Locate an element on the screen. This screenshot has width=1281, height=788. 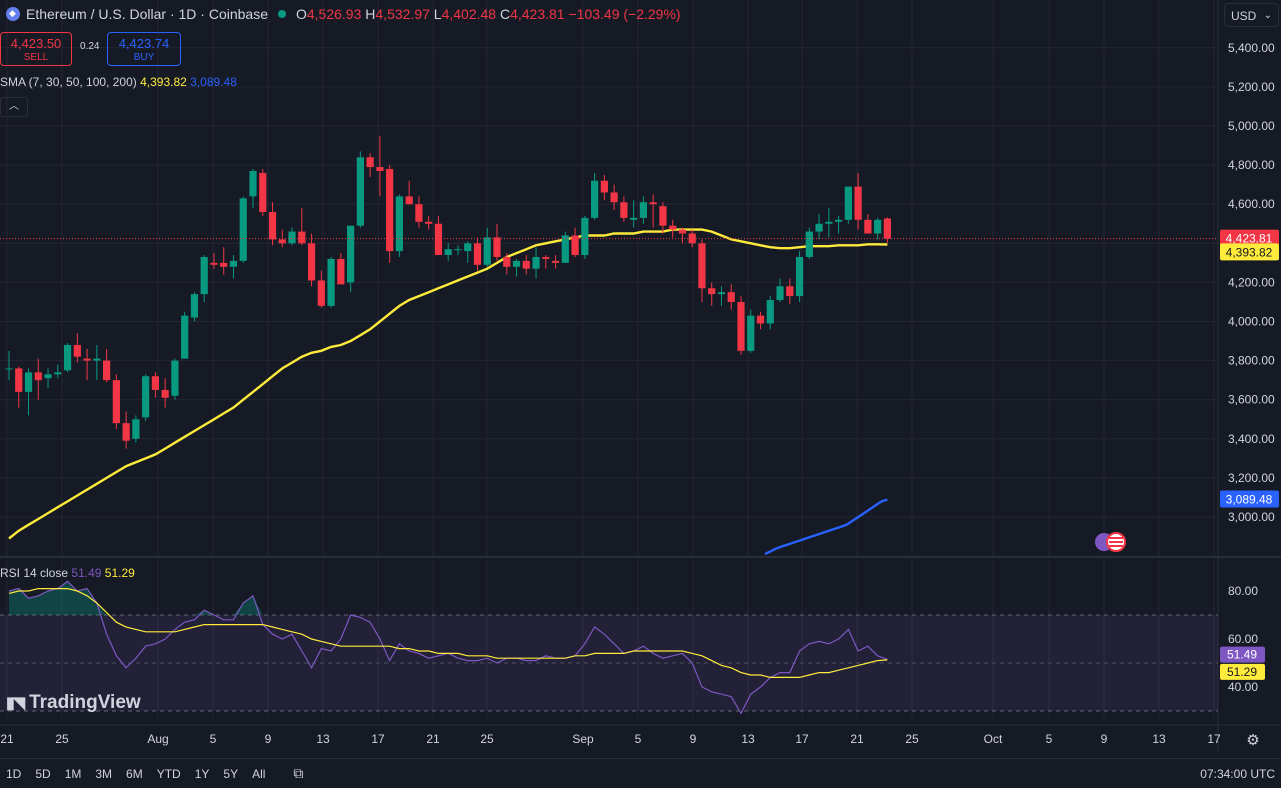
sma-long-line is located at coordinates (826, 527).